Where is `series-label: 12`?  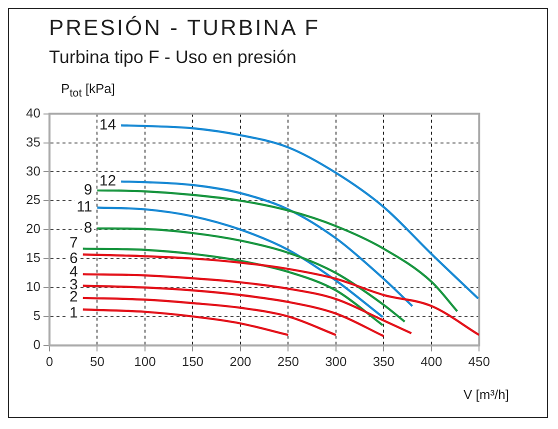
series-label: 12 is located at coordinates (107, 181).